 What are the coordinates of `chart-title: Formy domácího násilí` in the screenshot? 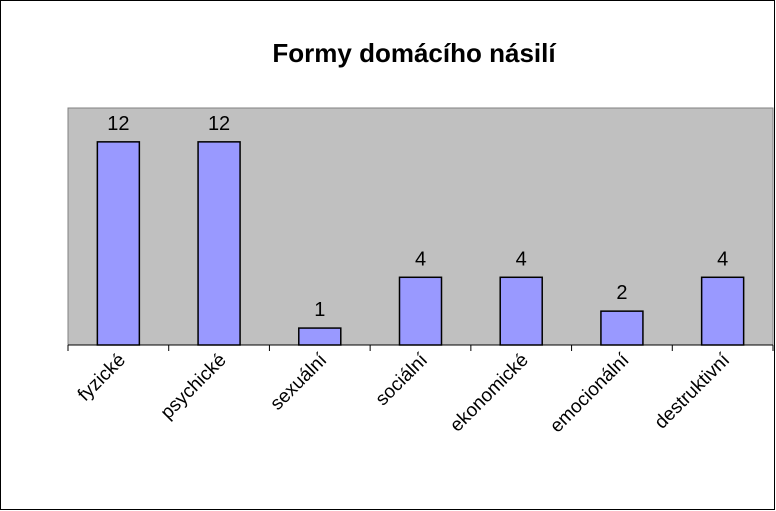 It's located at (414, 53).